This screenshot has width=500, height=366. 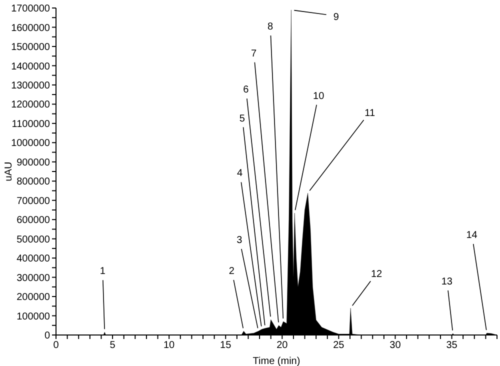 What do you see at coordinates (30, 105) in the screenshot?
I see `y-tick-label: 1200000` at bounding box center [30, 105].